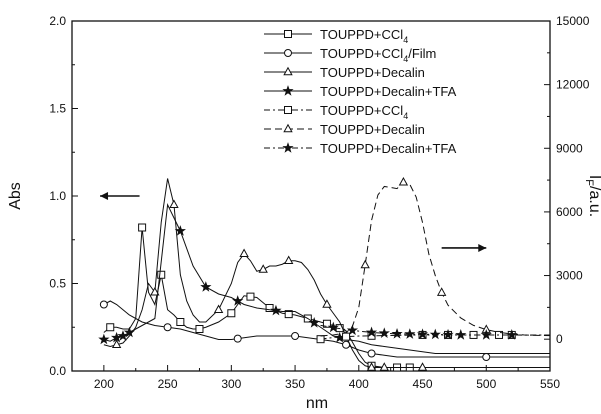 Image resolution: width=601 pixels, height=414 pixels. Describe the element at coordinates (168, 384) in the screenshot. I see `x-tick-label: 250` at that location.